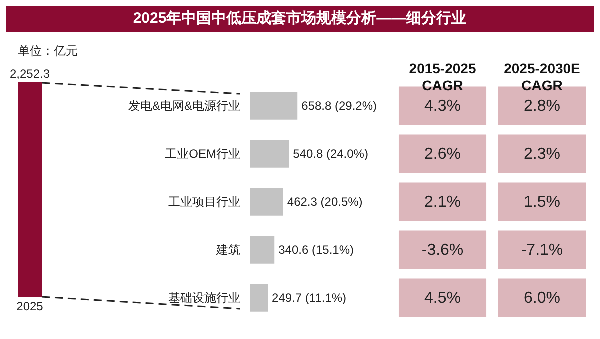 The width and height of the screenshot is (600, 339). What do you see at coordinates (316, 250) in the screenshot?
I see `data-label: 340.6 (15.1%)` at bounding box center [316, 250].